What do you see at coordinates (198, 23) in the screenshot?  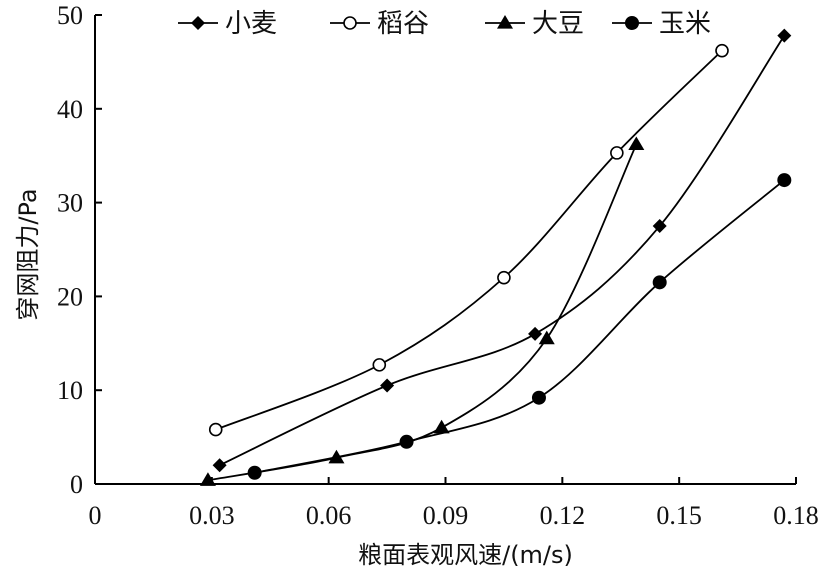 I see `legend-diamond-marker` at bounding box center [198, 23].